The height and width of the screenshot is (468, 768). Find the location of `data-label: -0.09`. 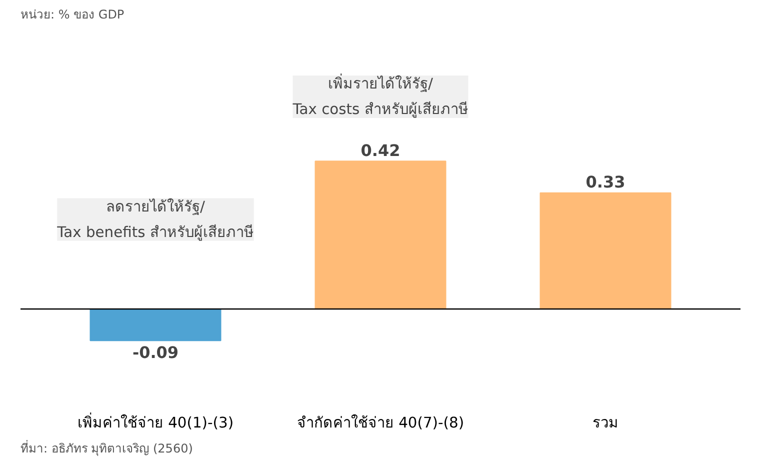

data-label: -0.09 is located at coordinates (155, 352).